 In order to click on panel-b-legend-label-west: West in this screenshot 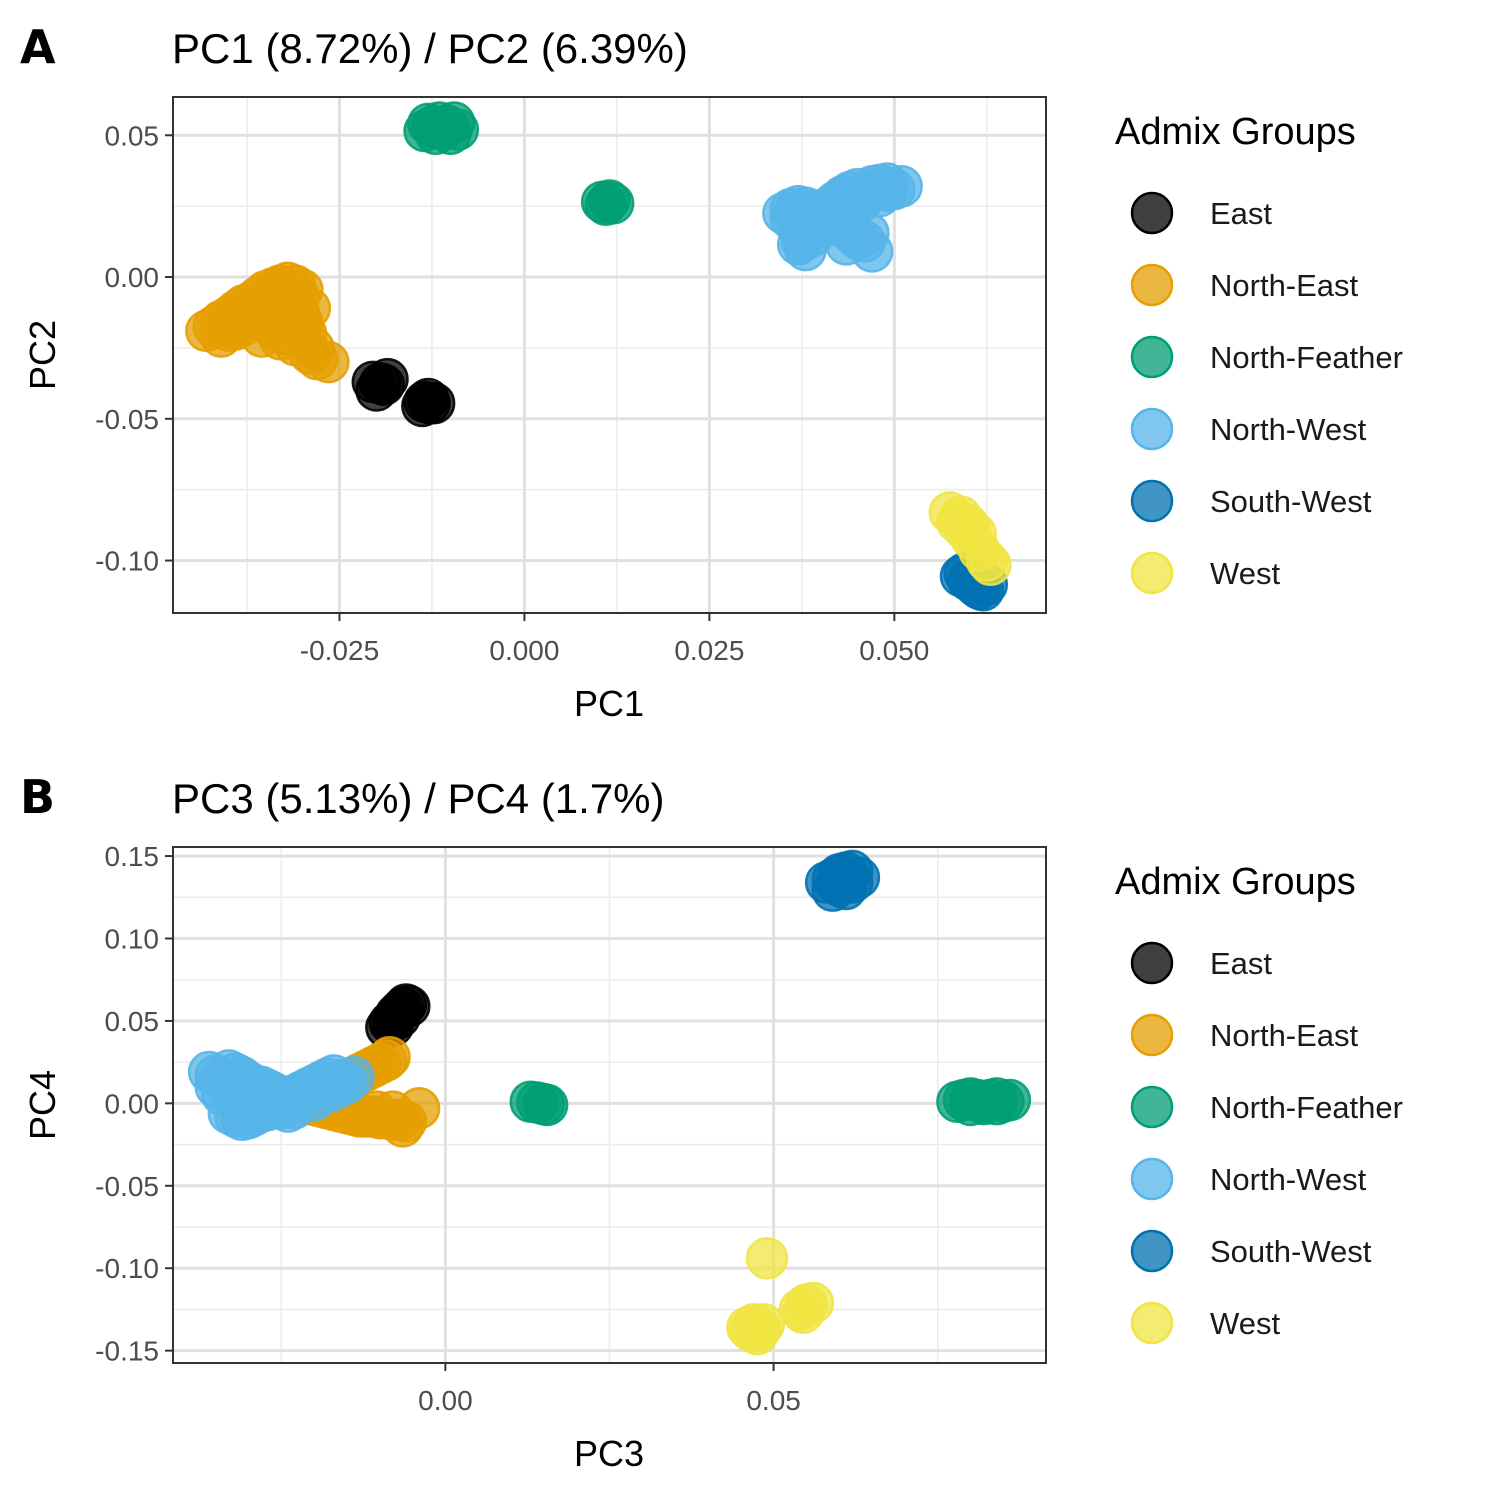, I will do `click(1245, 1323)`.